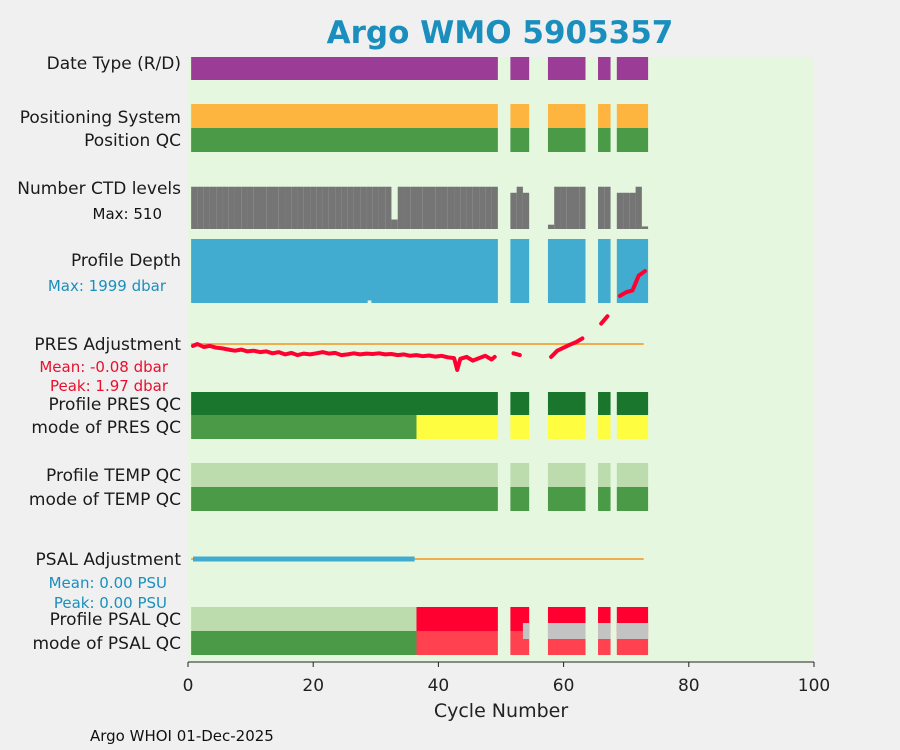  Describe the element at coordinates (506, 678) in the screenshot. I see `x-axis: 0 20 40 60 80 100` at that location.